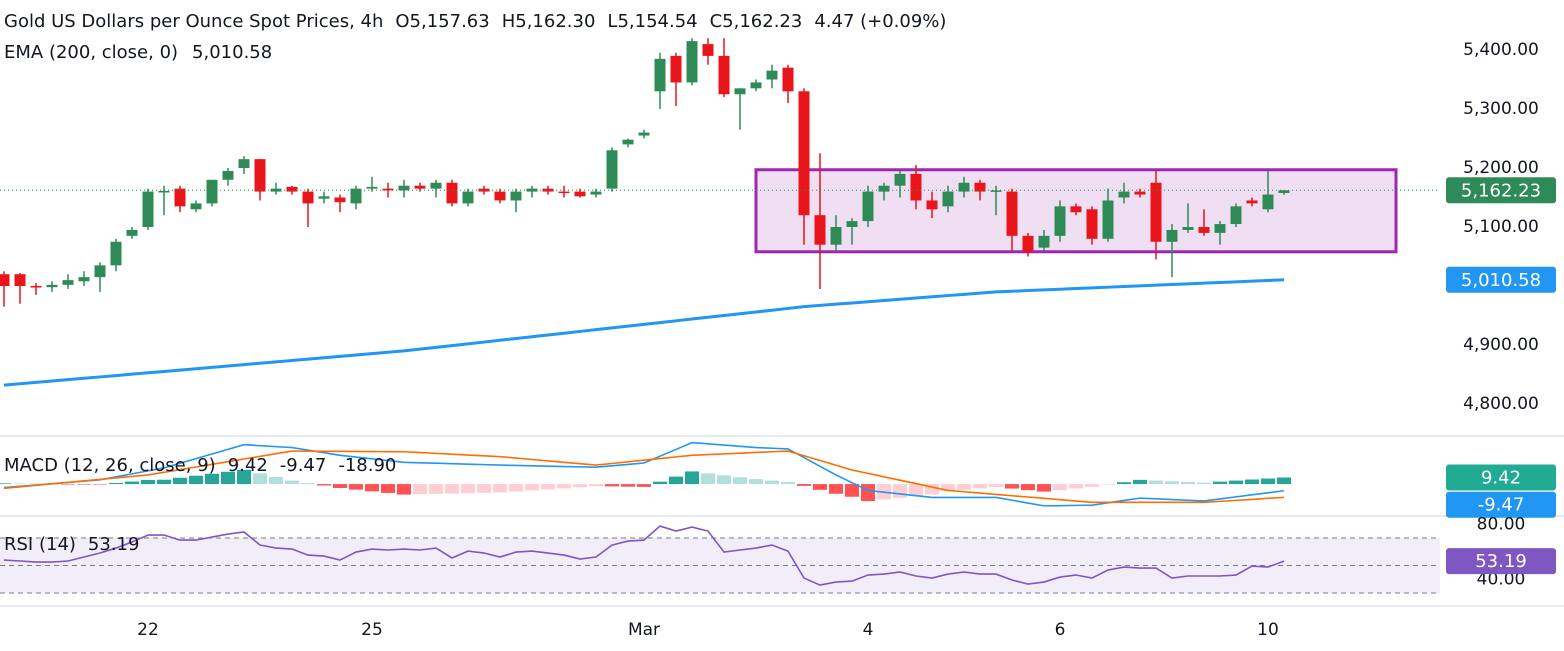 The width and height of the screenshot is (1564, 651). Describe the element at coordinates (1501, 227) in the screenshot. I see `y-tick-label: 5,100.00` at that location.